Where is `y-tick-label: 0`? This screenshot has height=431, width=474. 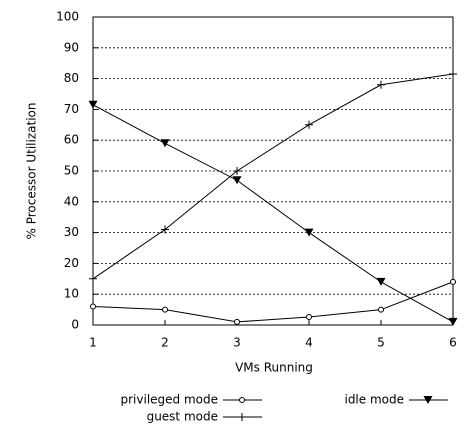 y-tick-label: 0 is located at coordinates (75, 325).